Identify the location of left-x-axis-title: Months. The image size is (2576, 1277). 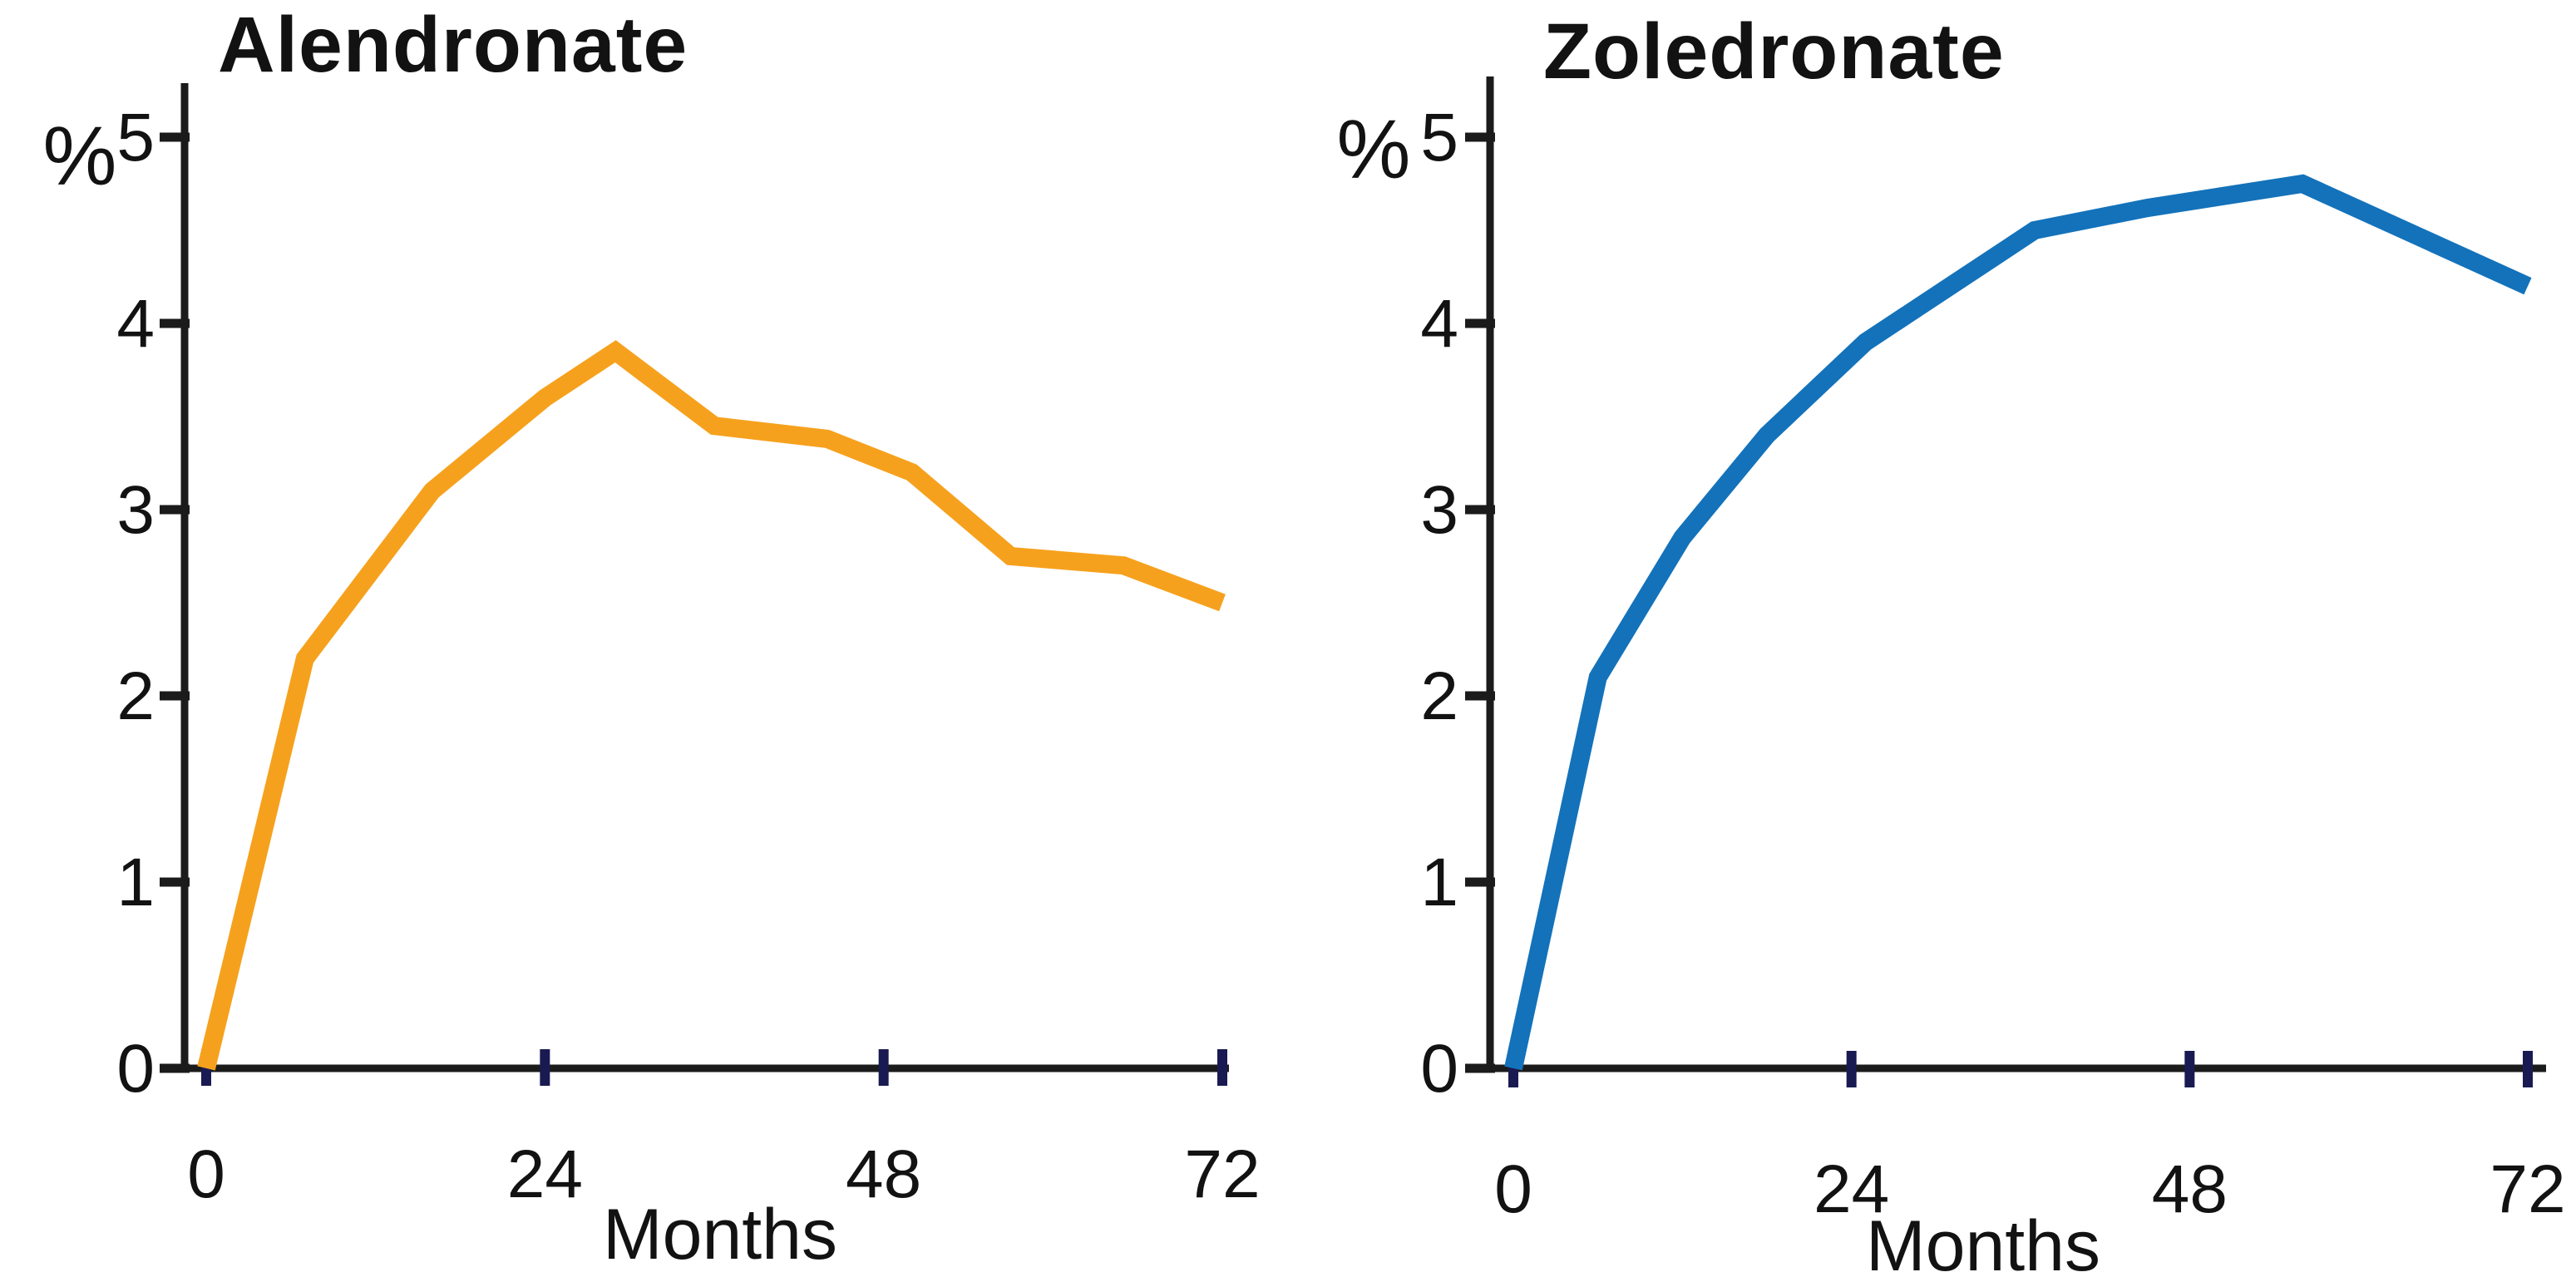
(720, 1235).